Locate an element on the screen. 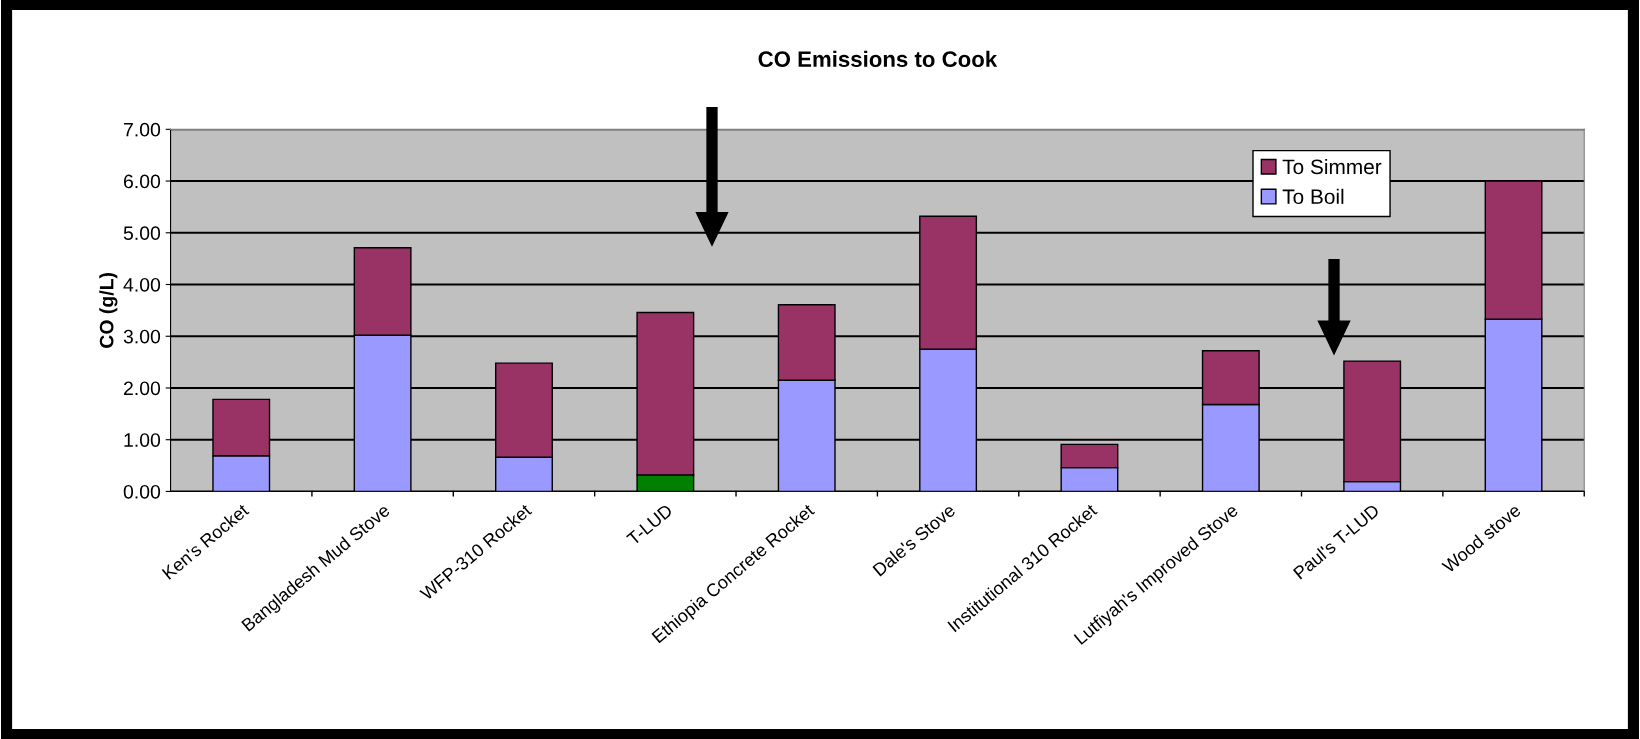 This screenshot has width=1640, height=739. y-tick-label: 4.00 is located at coordinates (142, 284).